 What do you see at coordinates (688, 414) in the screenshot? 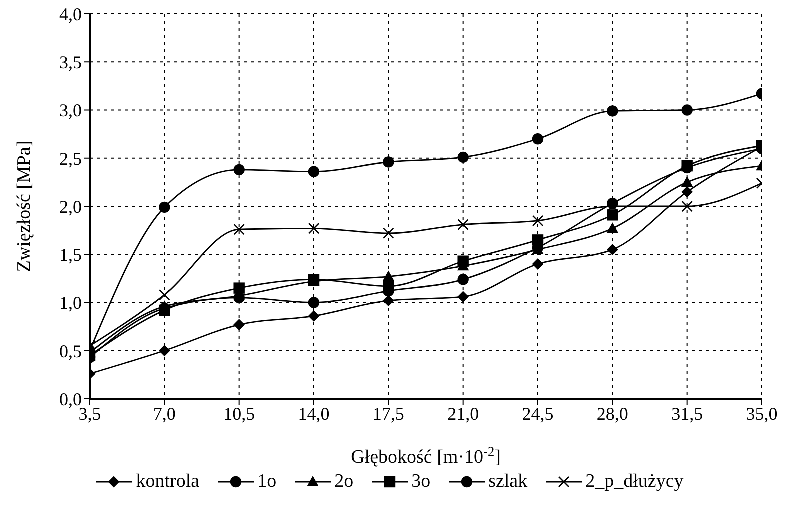
I see `x-tick-label: 31,5` at bounding box center [688, 414].